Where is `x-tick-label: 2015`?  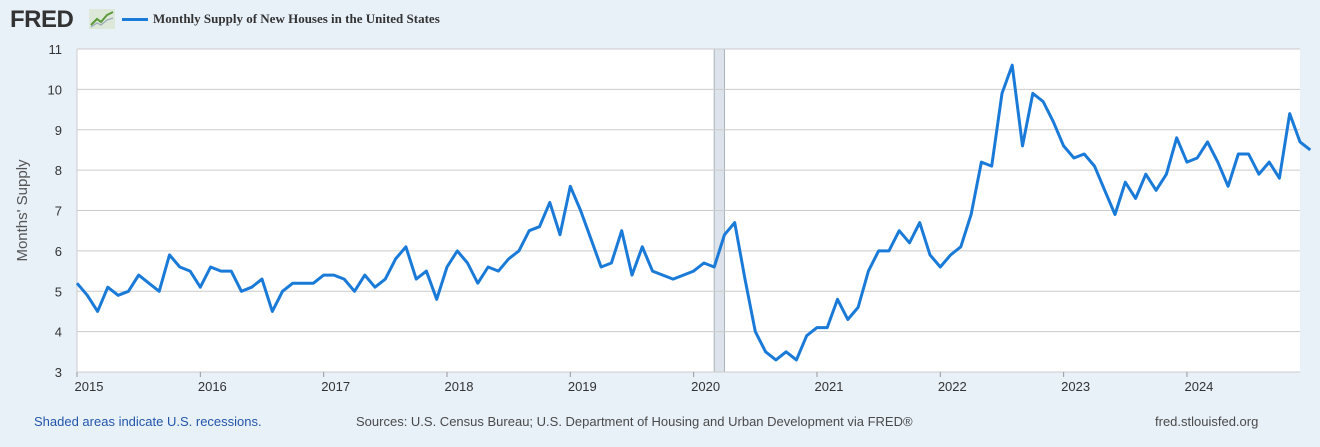 x-tick-label: 2015 is located at coordinates (89, 386).